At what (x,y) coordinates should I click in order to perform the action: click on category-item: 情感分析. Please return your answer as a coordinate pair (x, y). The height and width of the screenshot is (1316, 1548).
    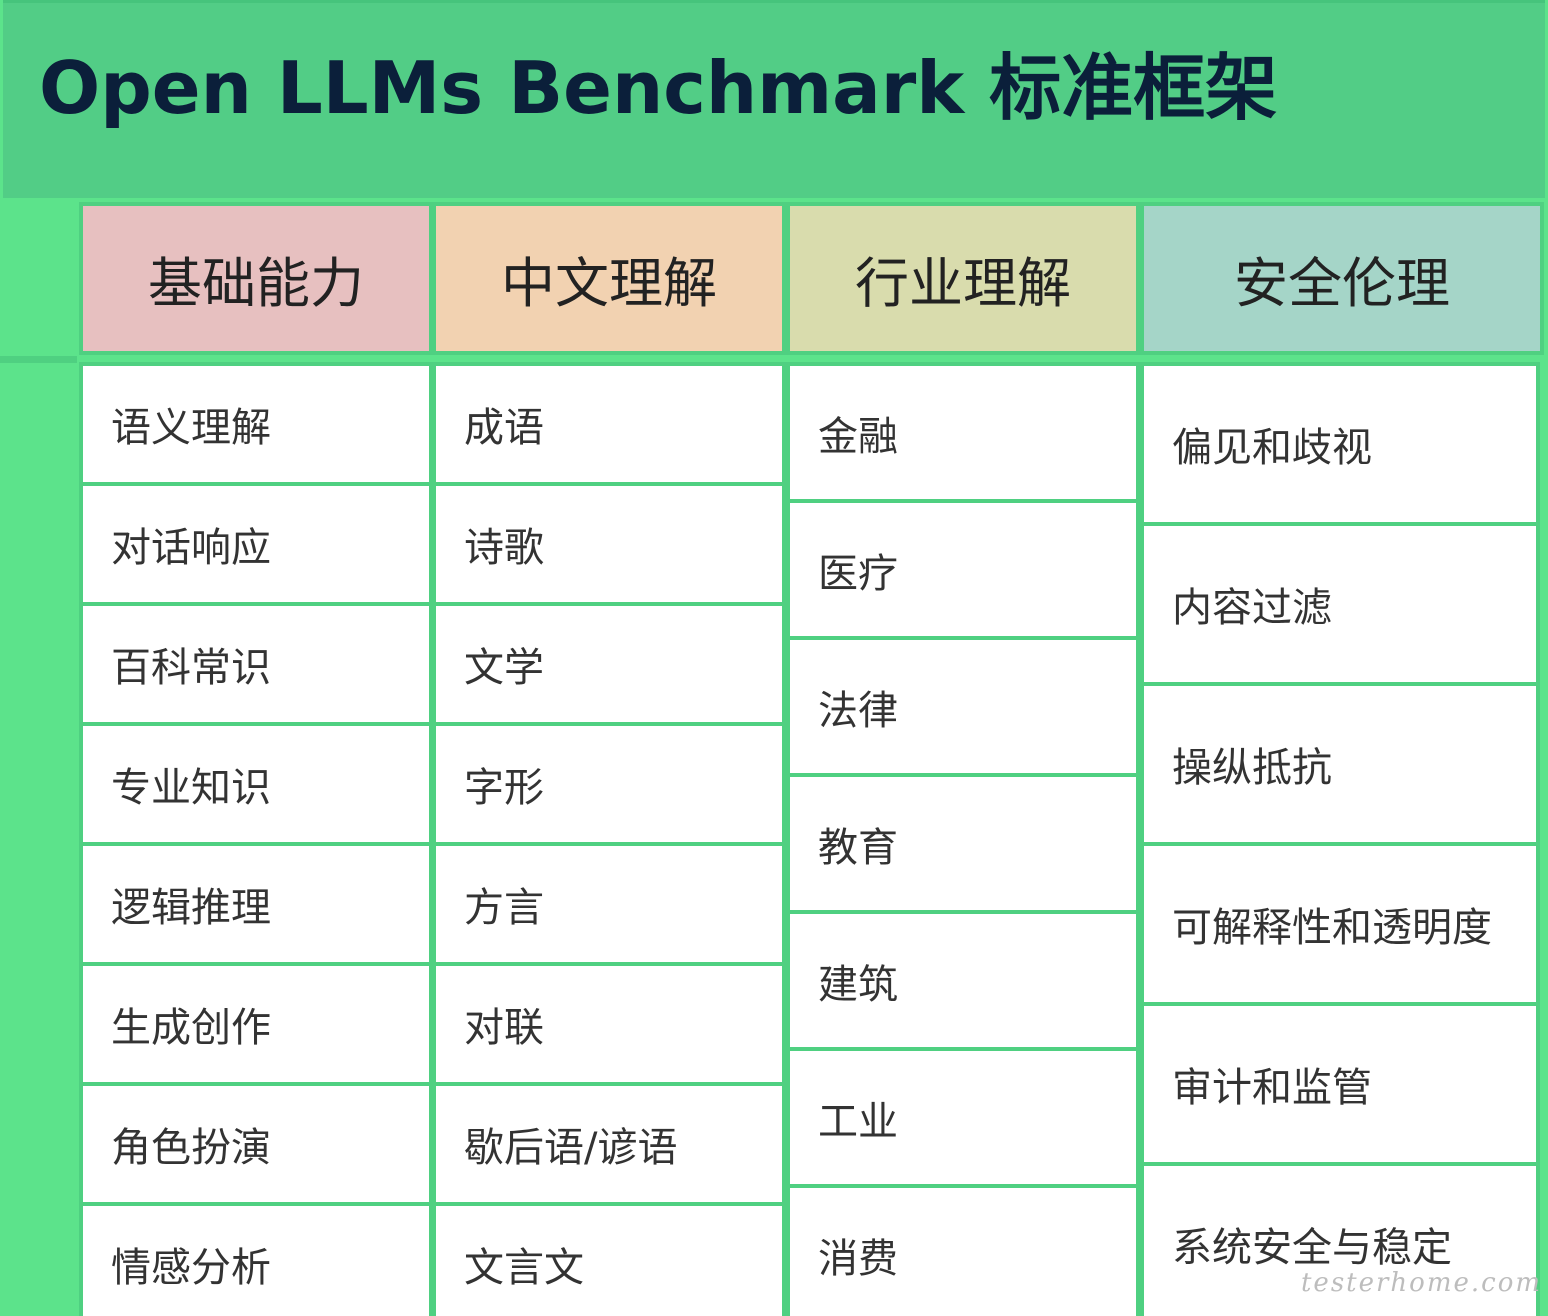
    Looking at the image, I should click on (256, 1259).